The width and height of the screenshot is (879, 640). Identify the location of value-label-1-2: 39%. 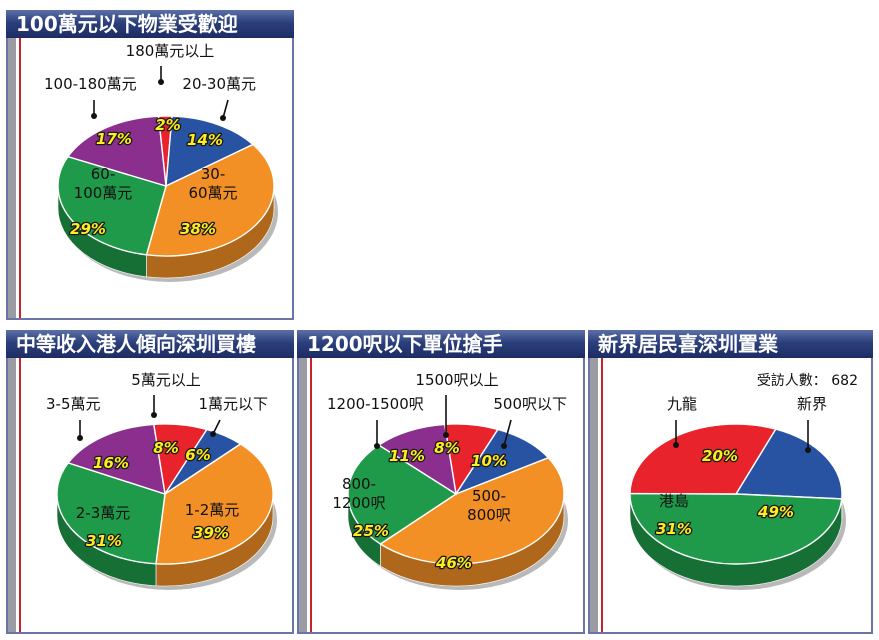
(211, 533).